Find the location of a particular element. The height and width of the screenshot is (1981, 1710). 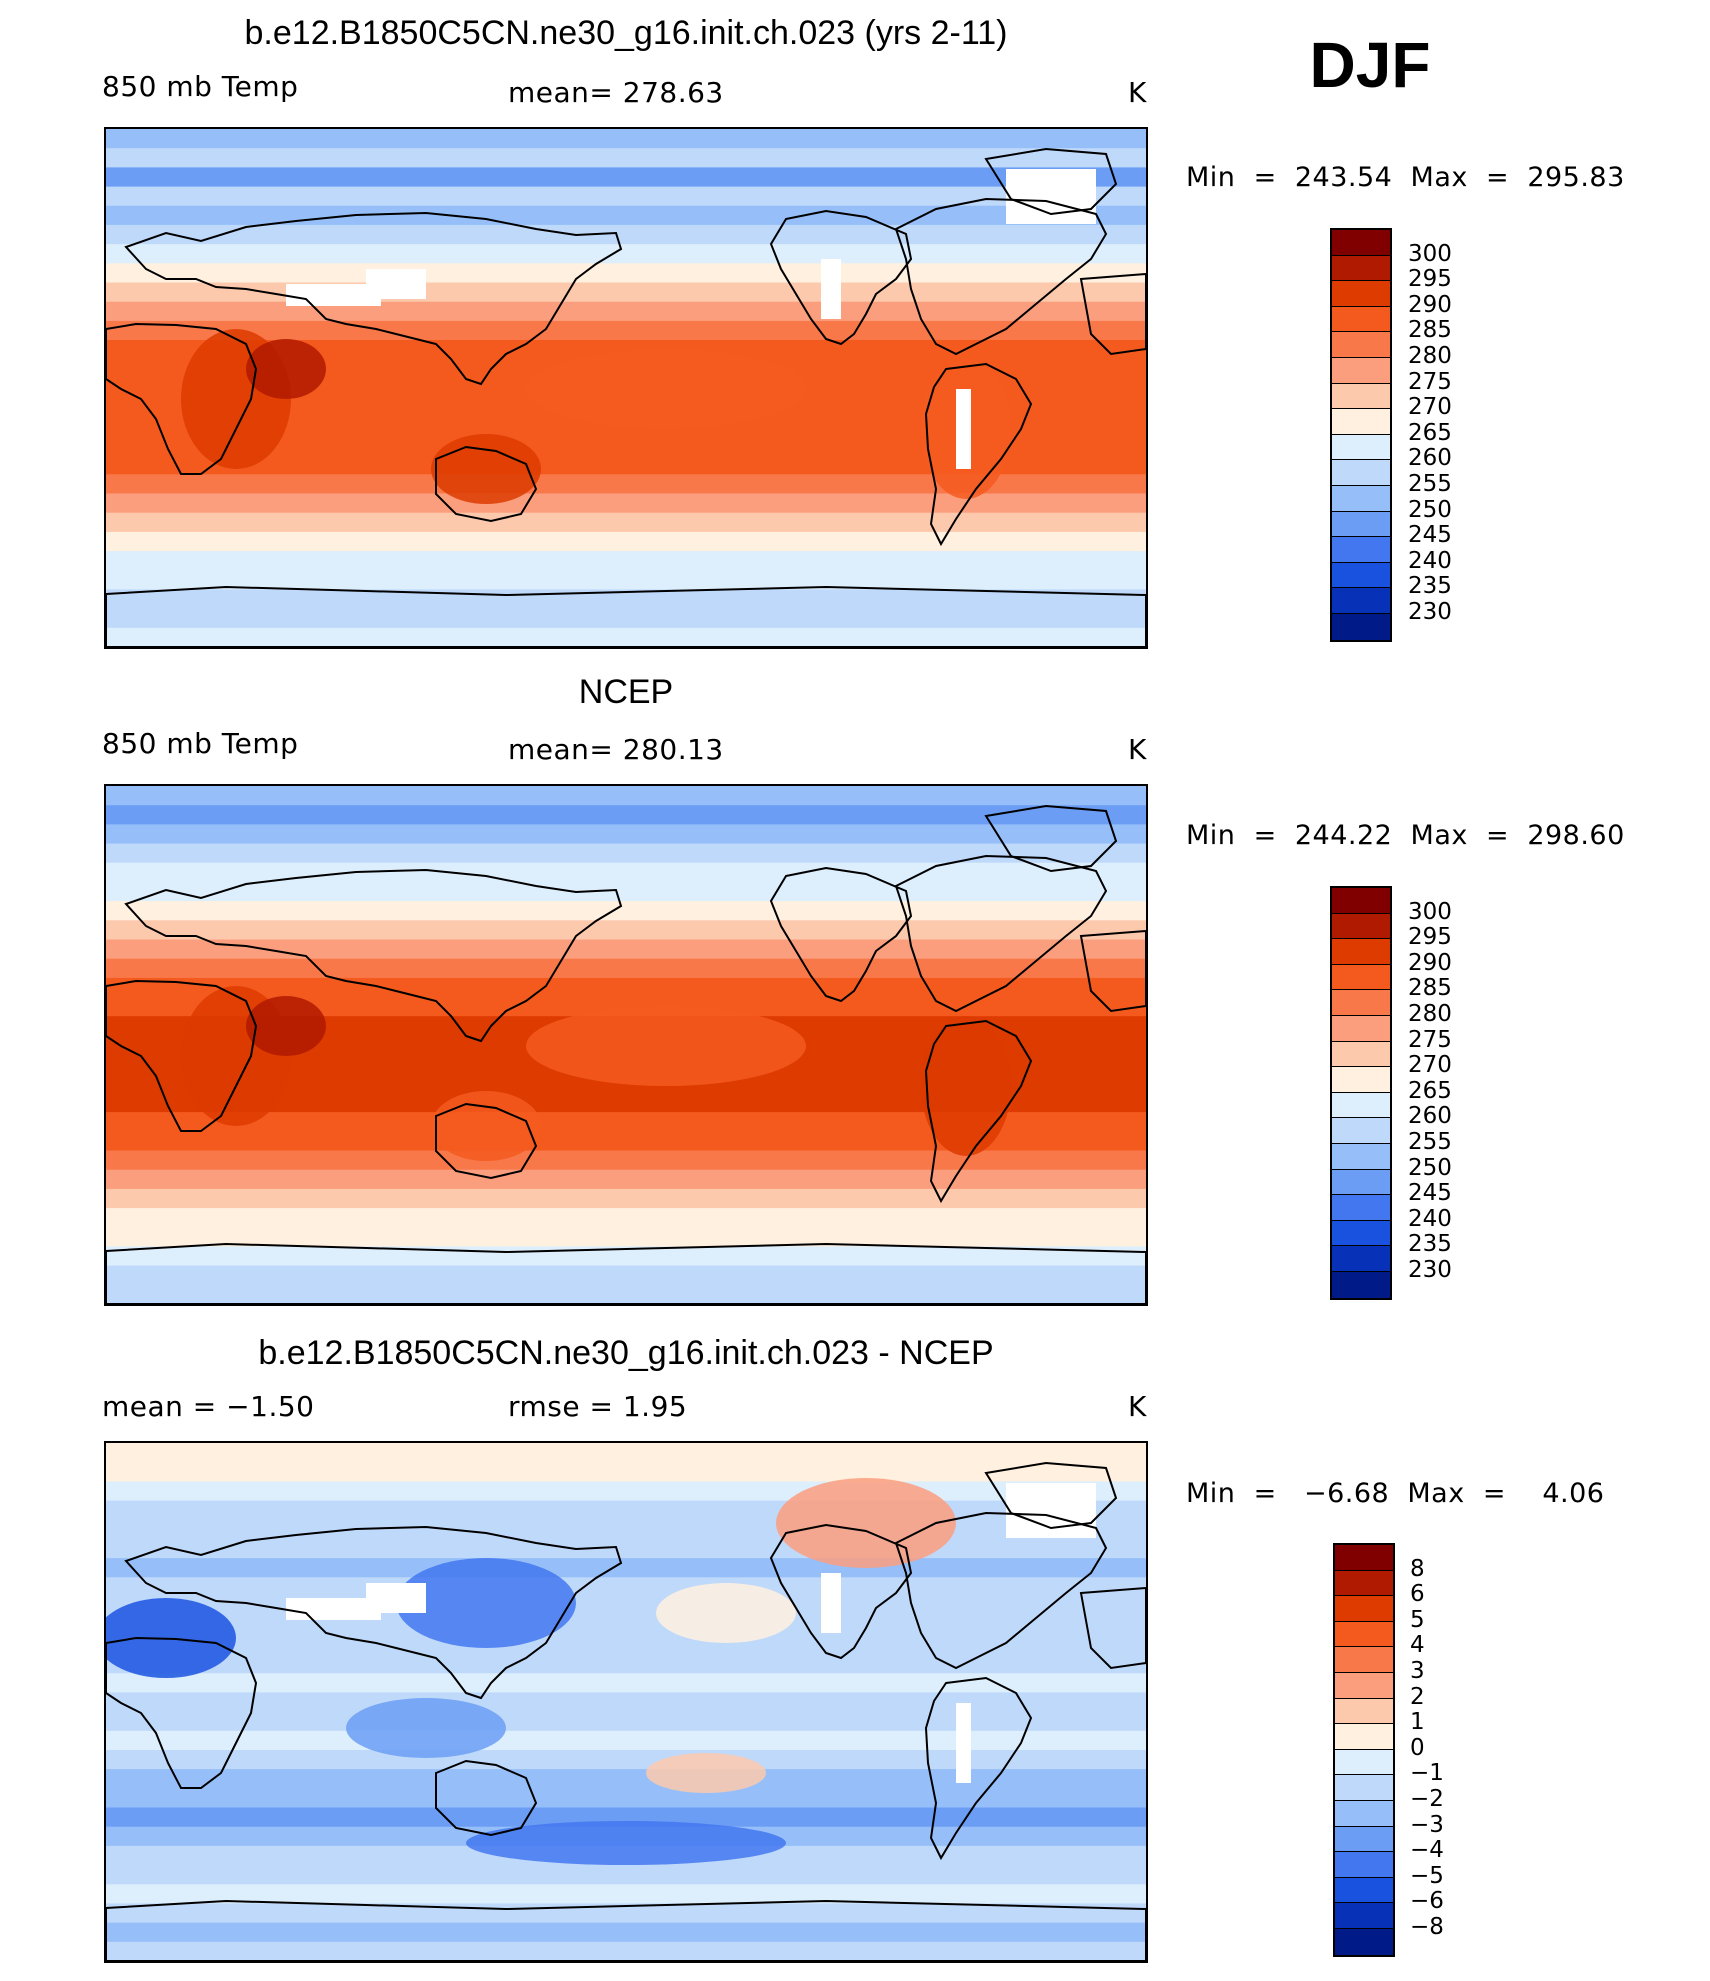

panel-3-mean-label: mean = −1.50 is located at coordinates (208, 1406).